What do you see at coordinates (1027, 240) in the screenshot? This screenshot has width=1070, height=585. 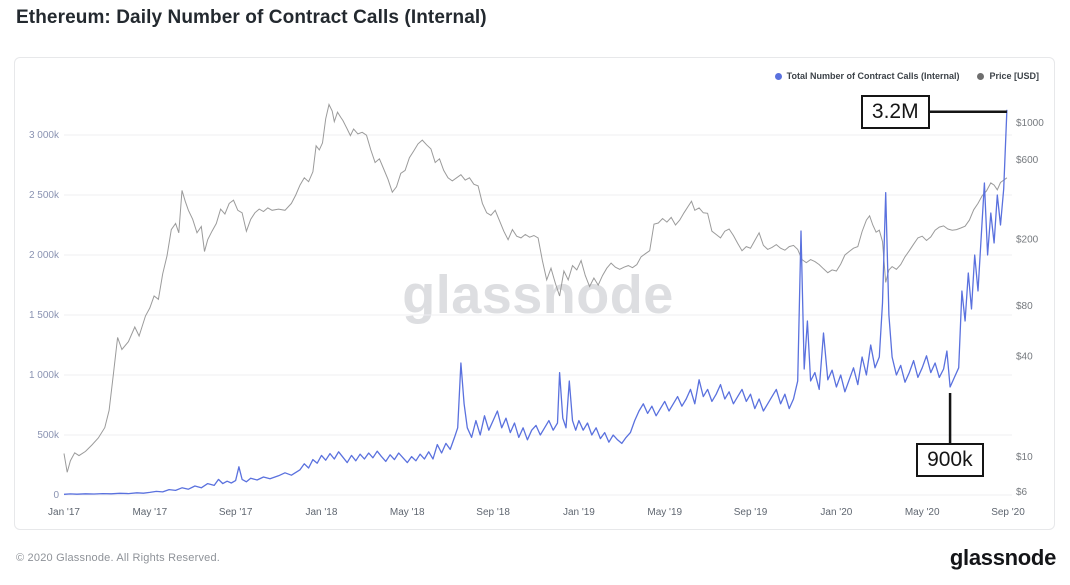 I see `right-axis-tick: $200` at bounding box center [1027, 240].